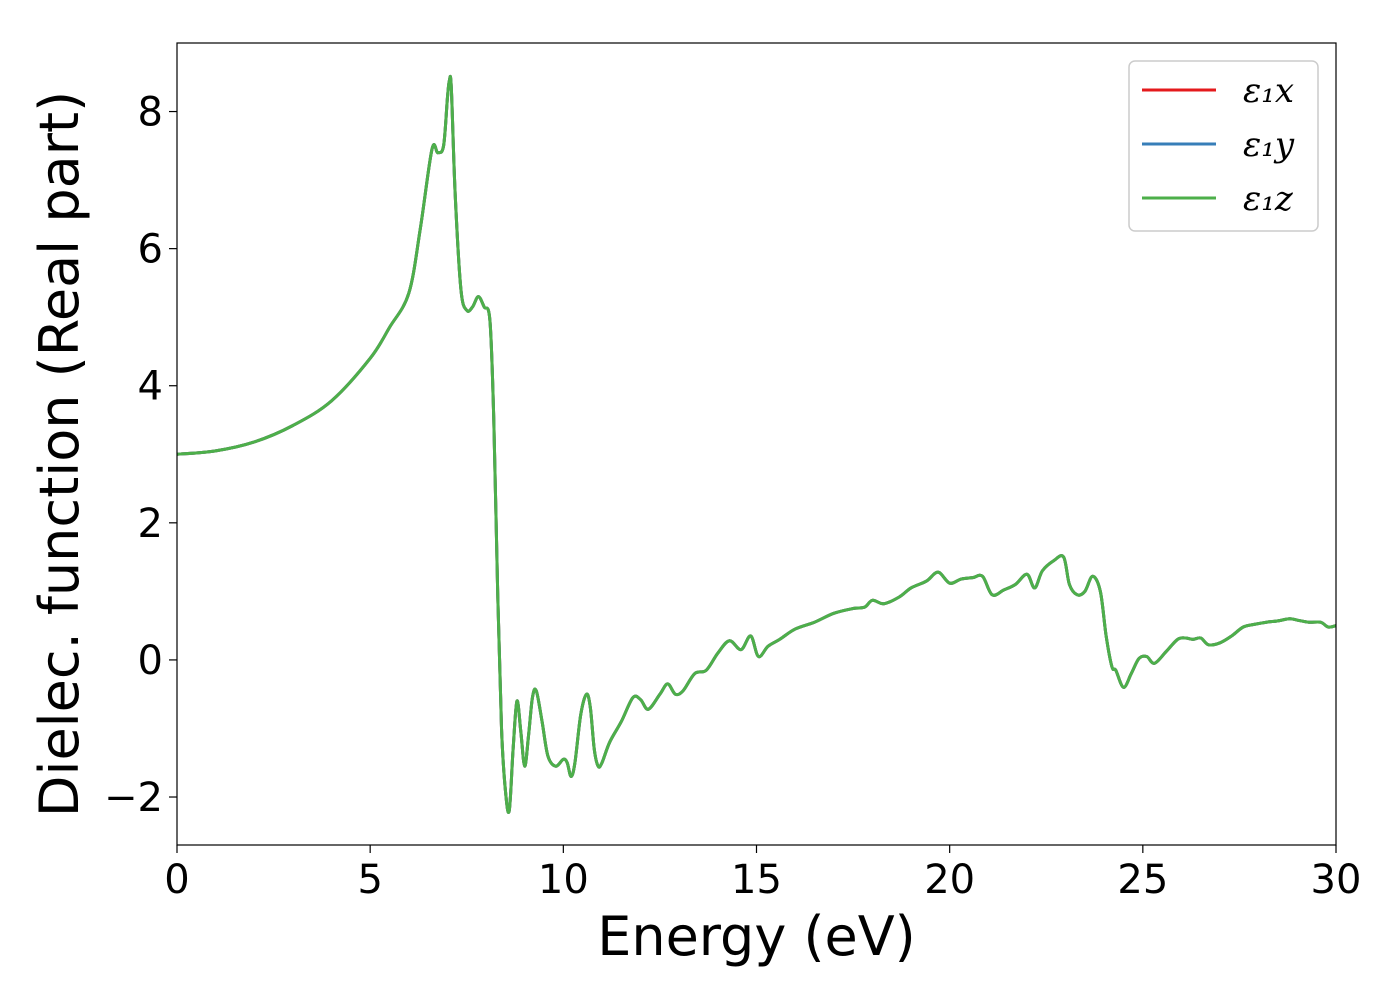 The width and height of the screenshot is (1400, 1000). I want to click on legend-label-epsilon1-y: ε₁y, so click(1269, 145).